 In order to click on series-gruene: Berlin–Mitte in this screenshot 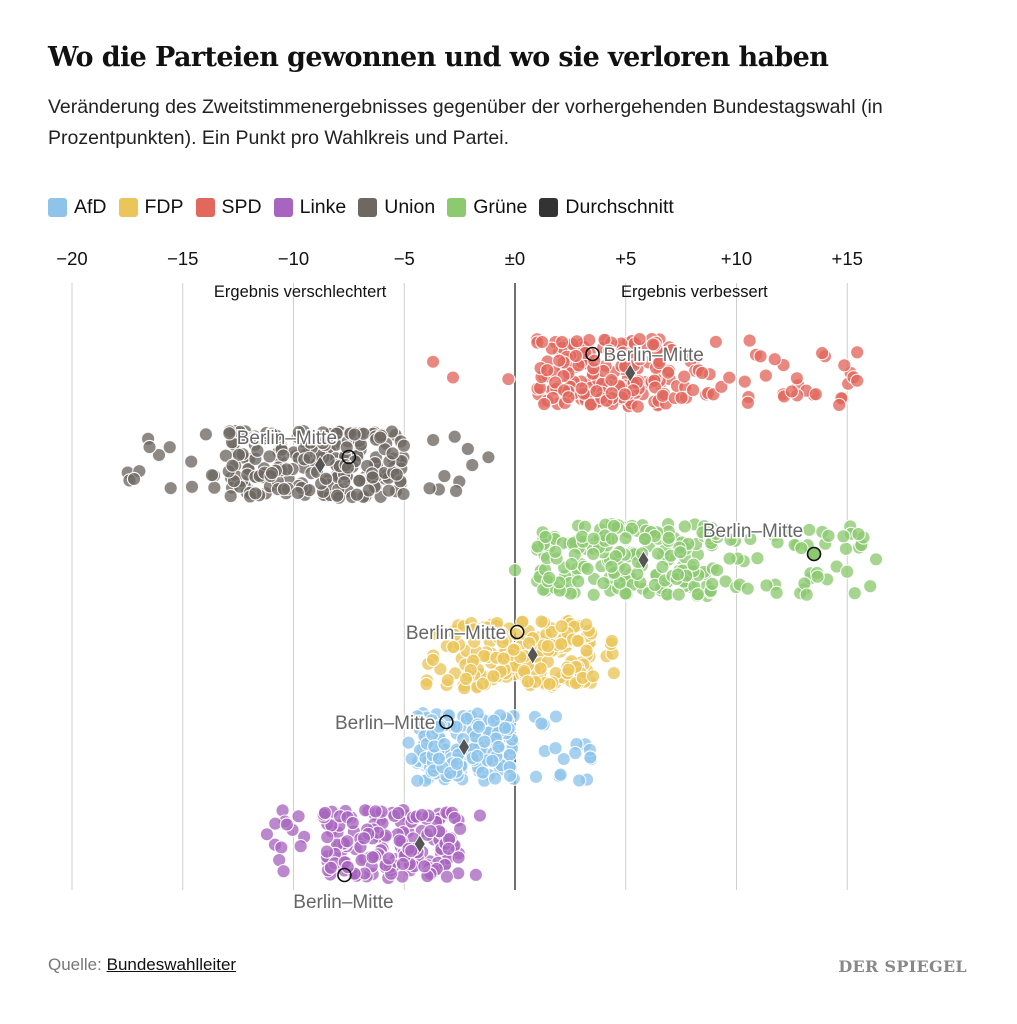, I will do `click(695, 560)`.